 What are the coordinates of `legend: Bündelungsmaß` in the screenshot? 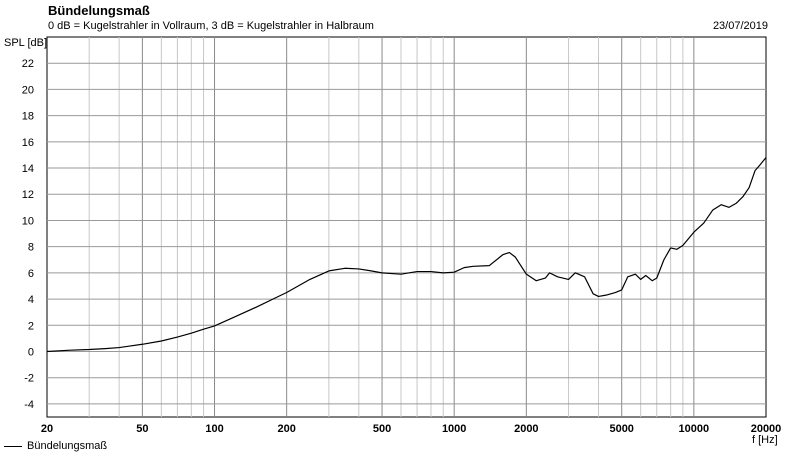 It's located at (55, 446).